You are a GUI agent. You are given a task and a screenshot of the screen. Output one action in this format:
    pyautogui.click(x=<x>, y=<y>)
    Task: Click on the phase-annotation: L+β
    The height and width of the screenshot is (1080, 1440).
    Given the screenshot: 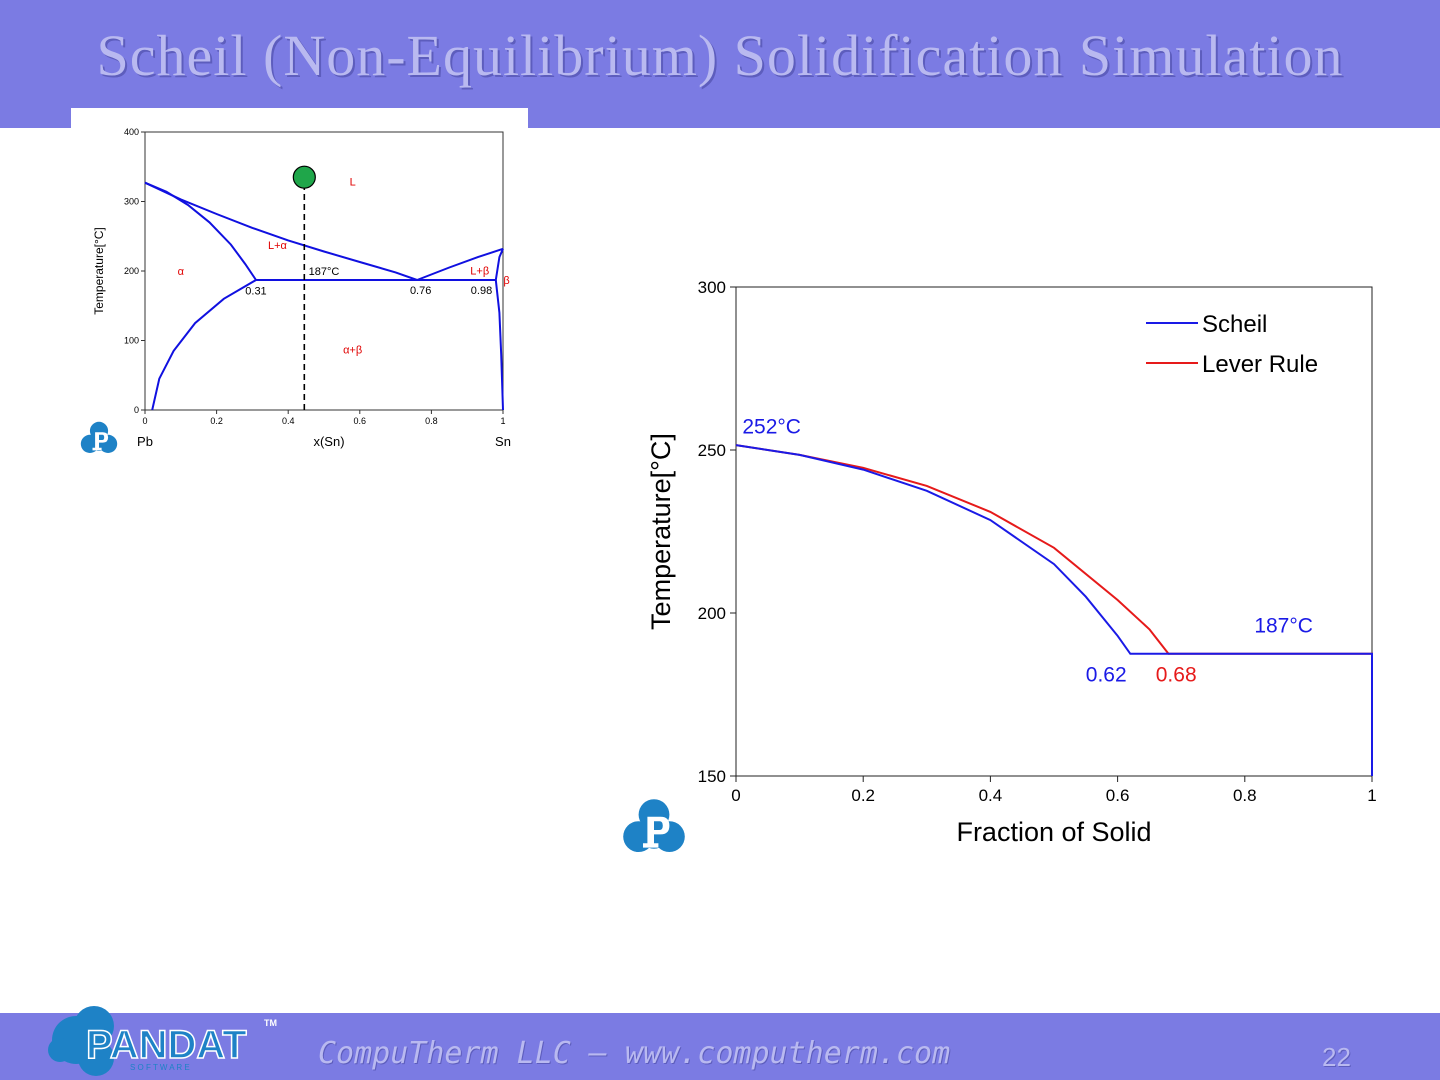 What is the action you would take?
    pyautogui.click(x=479, y=271)
    